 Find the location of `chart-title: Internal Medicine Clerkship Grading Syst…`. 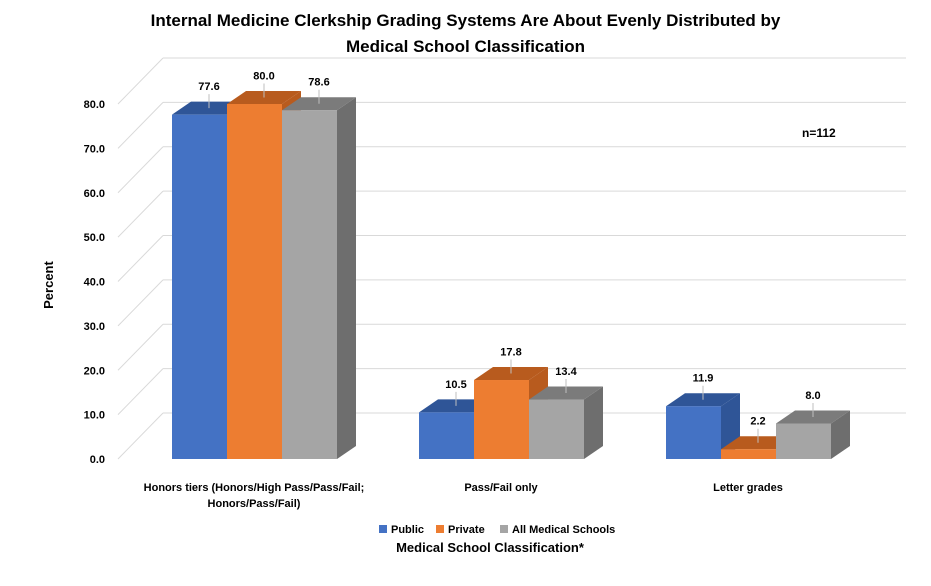

chart-title: Internal Medicine Clerkship Grading Syst… is located at coordinates (465, 34).